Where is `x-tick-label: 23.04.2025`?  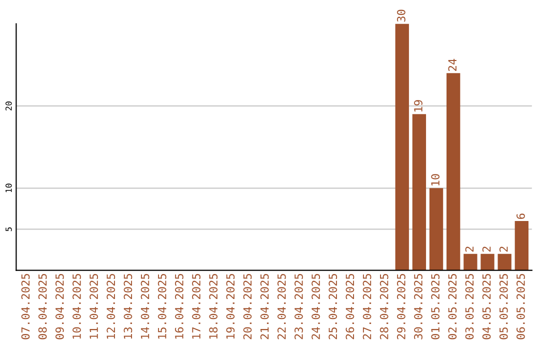
x-tick-label: 23.04.2025 is located at coordinates (298, 307).